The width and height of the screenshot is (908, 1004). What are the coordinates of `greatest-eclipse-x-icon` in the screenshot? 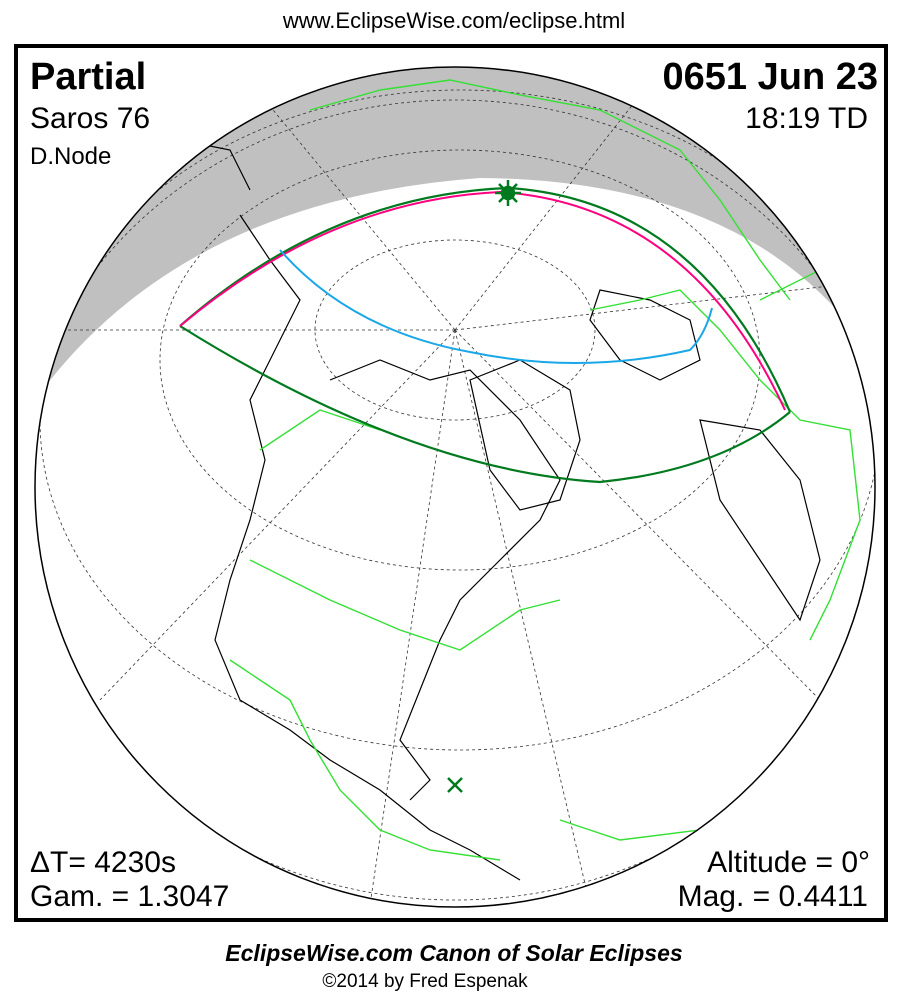 It's located at (455, 785).